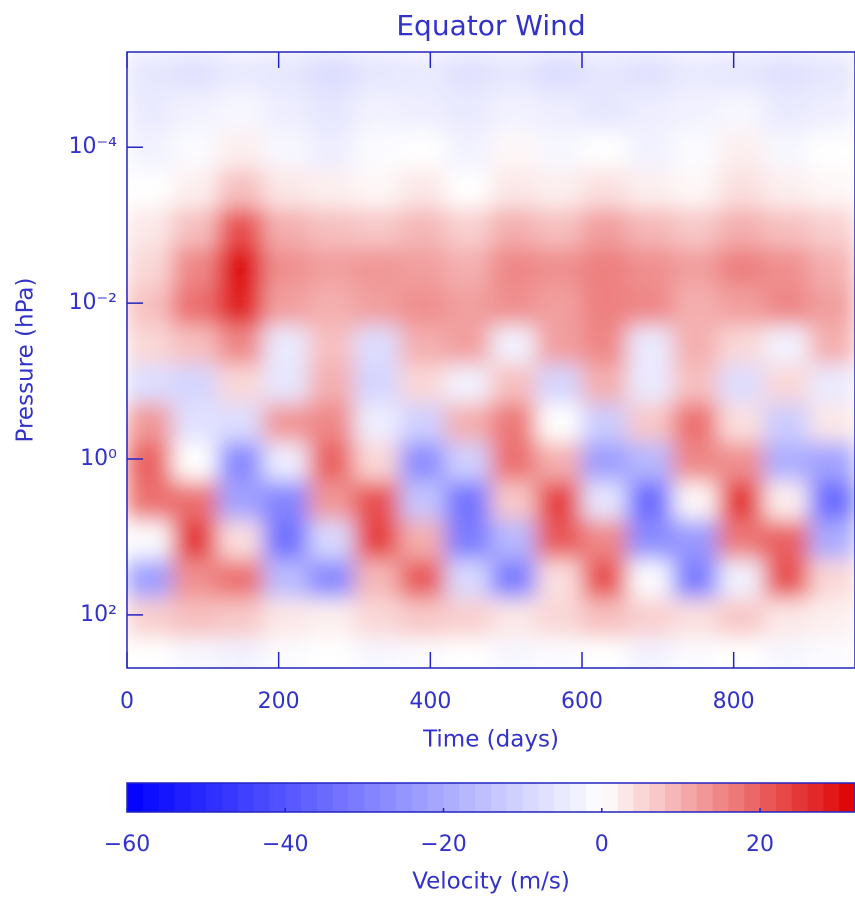 The height and width of the screenshot is (903, 855). I want to click on colorbar-tick-label: −20, so click(443, 844).